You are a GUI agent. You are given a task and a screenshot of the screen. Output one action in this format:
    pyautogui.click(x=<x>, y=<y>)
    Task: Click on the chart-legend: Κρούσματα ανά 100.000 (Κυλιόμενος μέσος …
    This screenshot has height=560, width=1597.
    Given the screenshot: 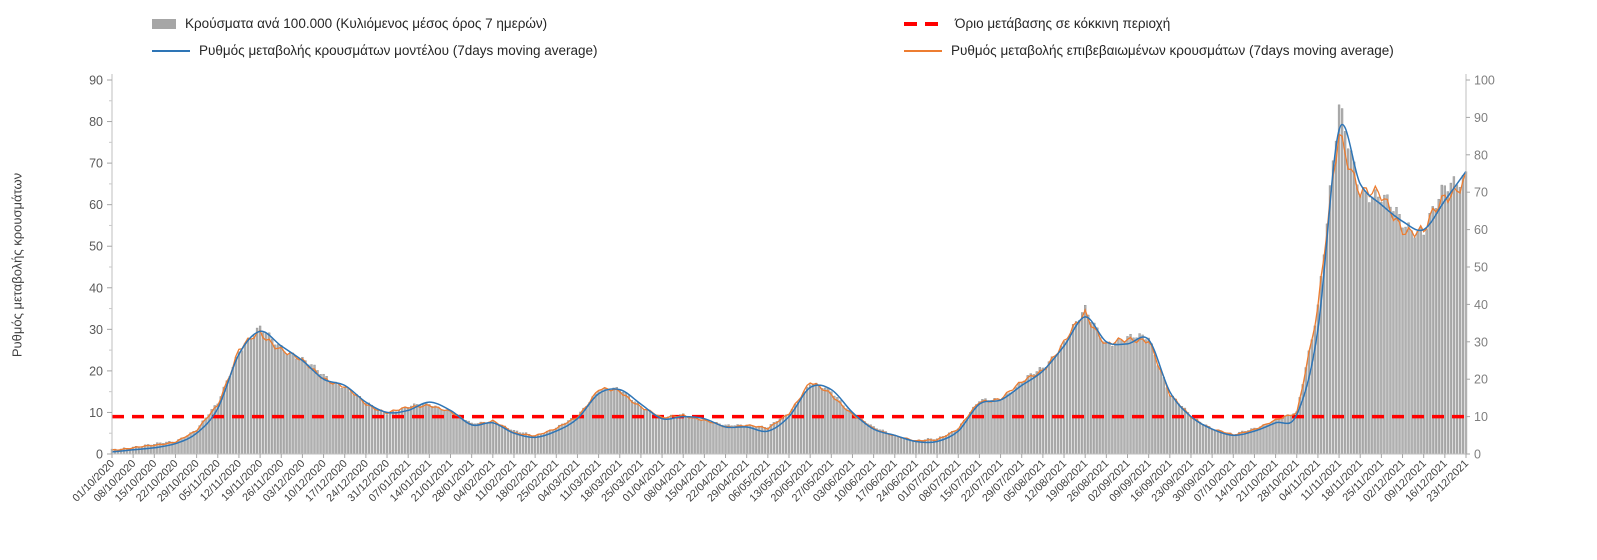 What is the action you would take?
    pyautogui.click(x=798, y=32)
    